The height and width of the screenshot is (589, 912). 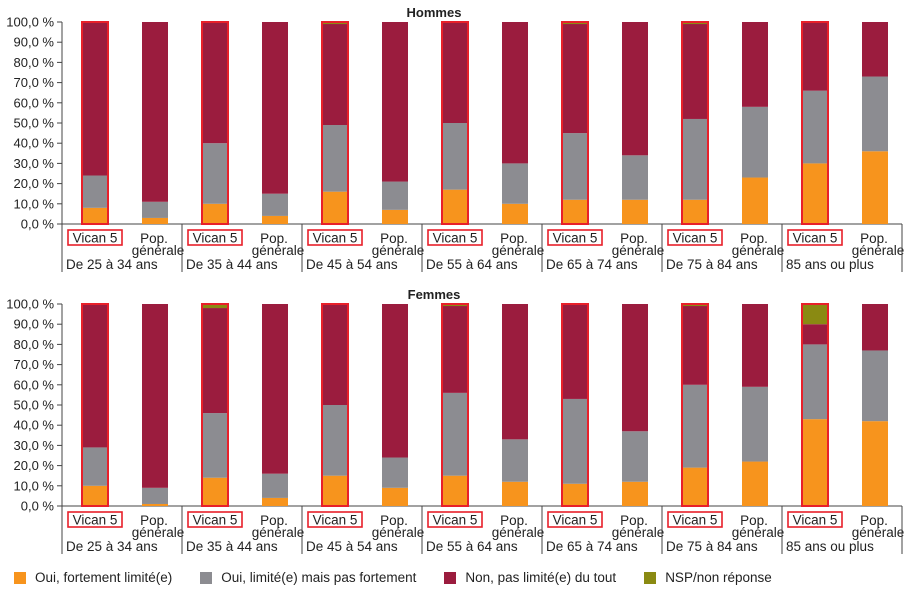 I want to click on legend-item-limite-pas-fortement: Oui, limité(e) mais pas fortement, so click(x=308, y=577).